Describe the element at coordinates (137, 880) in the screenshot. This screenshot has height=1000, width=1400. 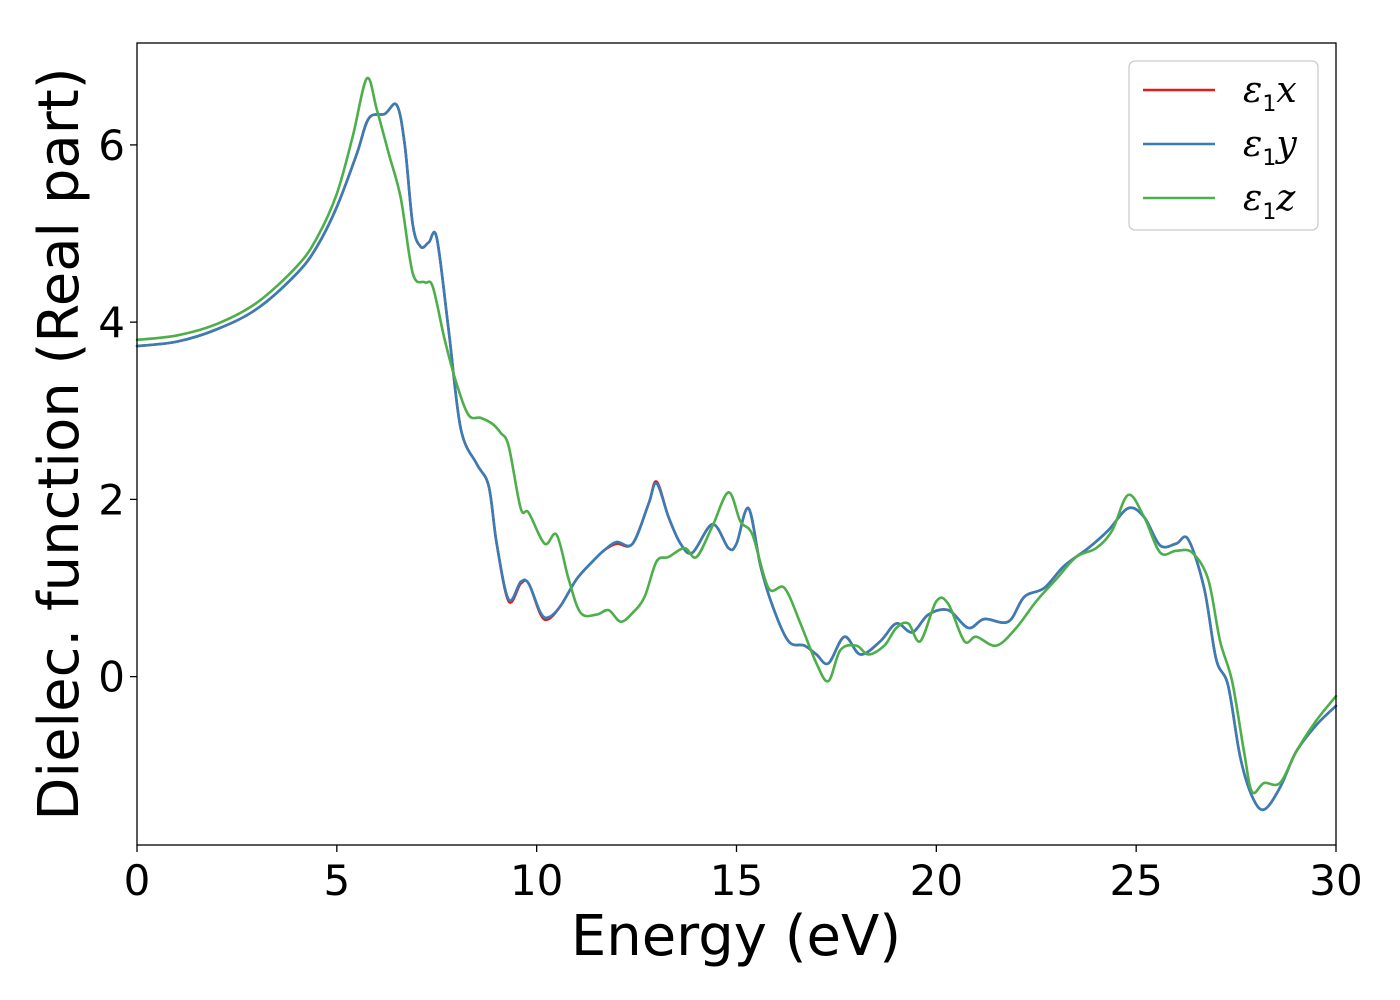
I see `x-tick-label: 0` at that location.